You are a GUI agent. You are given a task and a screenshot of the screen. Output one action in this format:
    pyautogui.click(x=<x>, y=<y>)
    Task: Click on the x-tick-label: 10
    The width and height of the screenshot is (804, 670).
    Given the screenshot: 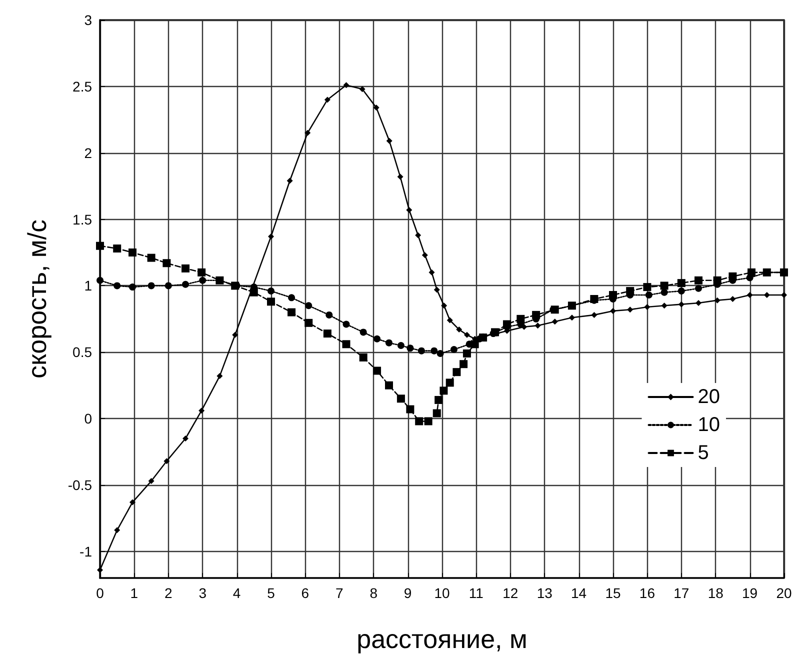 What is the action you would take?
    pyautogui.click(x=442, y=593)
    